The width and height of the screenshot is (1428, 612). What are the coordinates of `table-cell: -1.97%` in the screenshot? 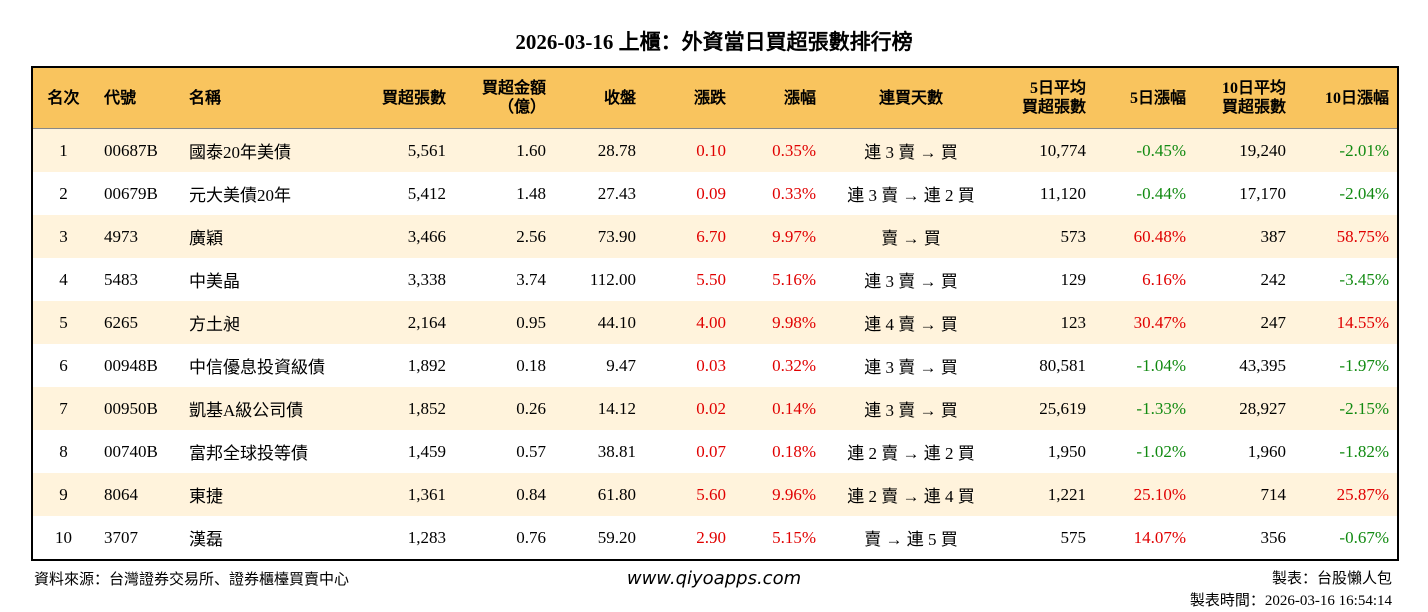 It's located at (1364, 365).